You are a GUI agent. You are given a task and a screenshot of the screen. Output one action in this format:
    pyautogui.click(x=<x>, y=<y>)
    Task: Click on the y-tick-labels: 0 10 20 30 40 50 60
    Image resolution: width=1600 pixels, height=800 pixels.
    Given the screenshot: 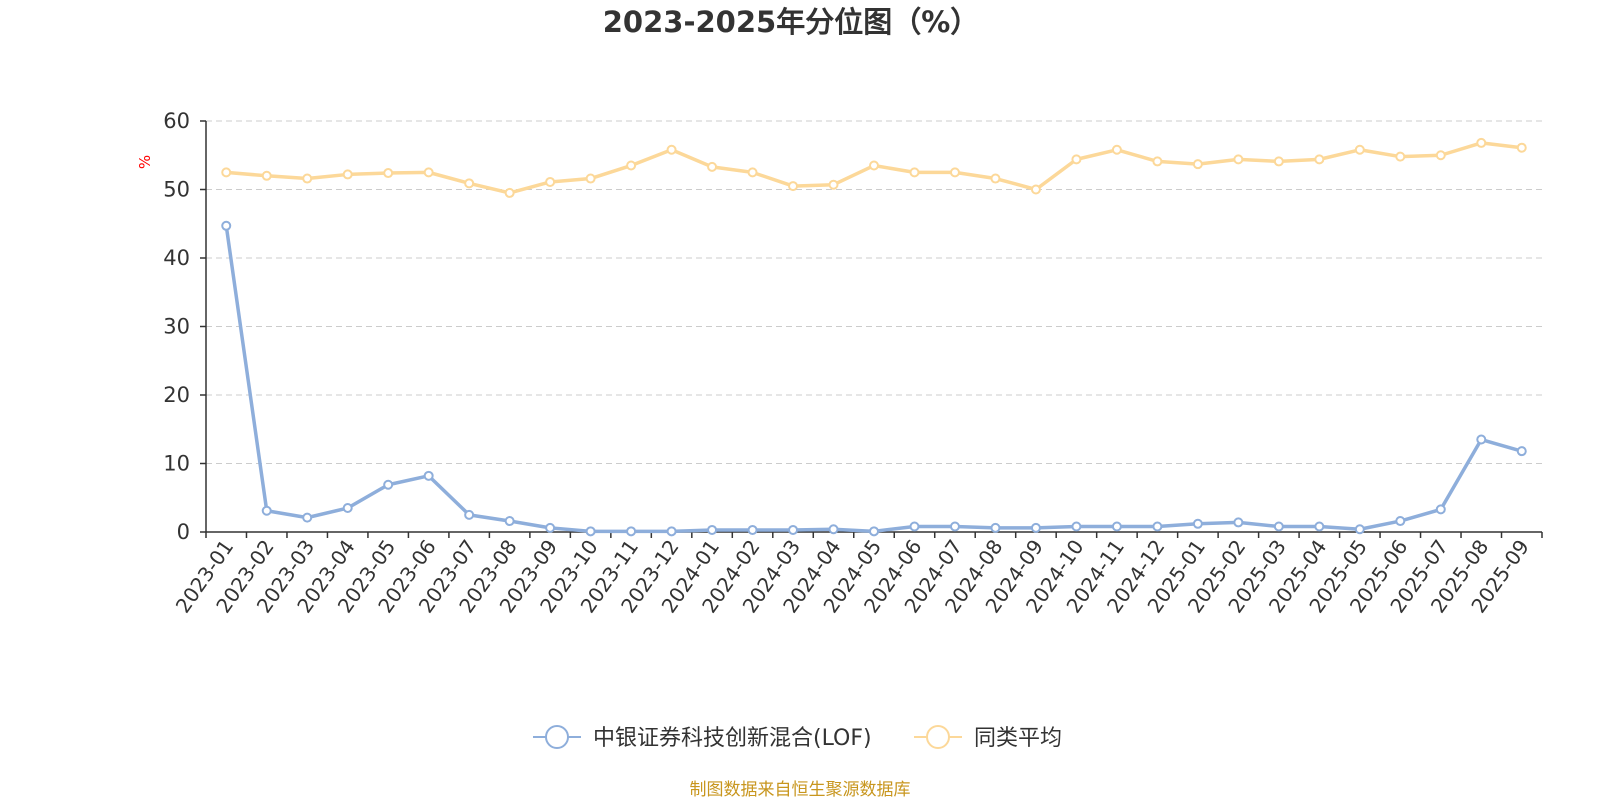 What is the action you would take?
    pyautogui.click(x=176, y=326)
    